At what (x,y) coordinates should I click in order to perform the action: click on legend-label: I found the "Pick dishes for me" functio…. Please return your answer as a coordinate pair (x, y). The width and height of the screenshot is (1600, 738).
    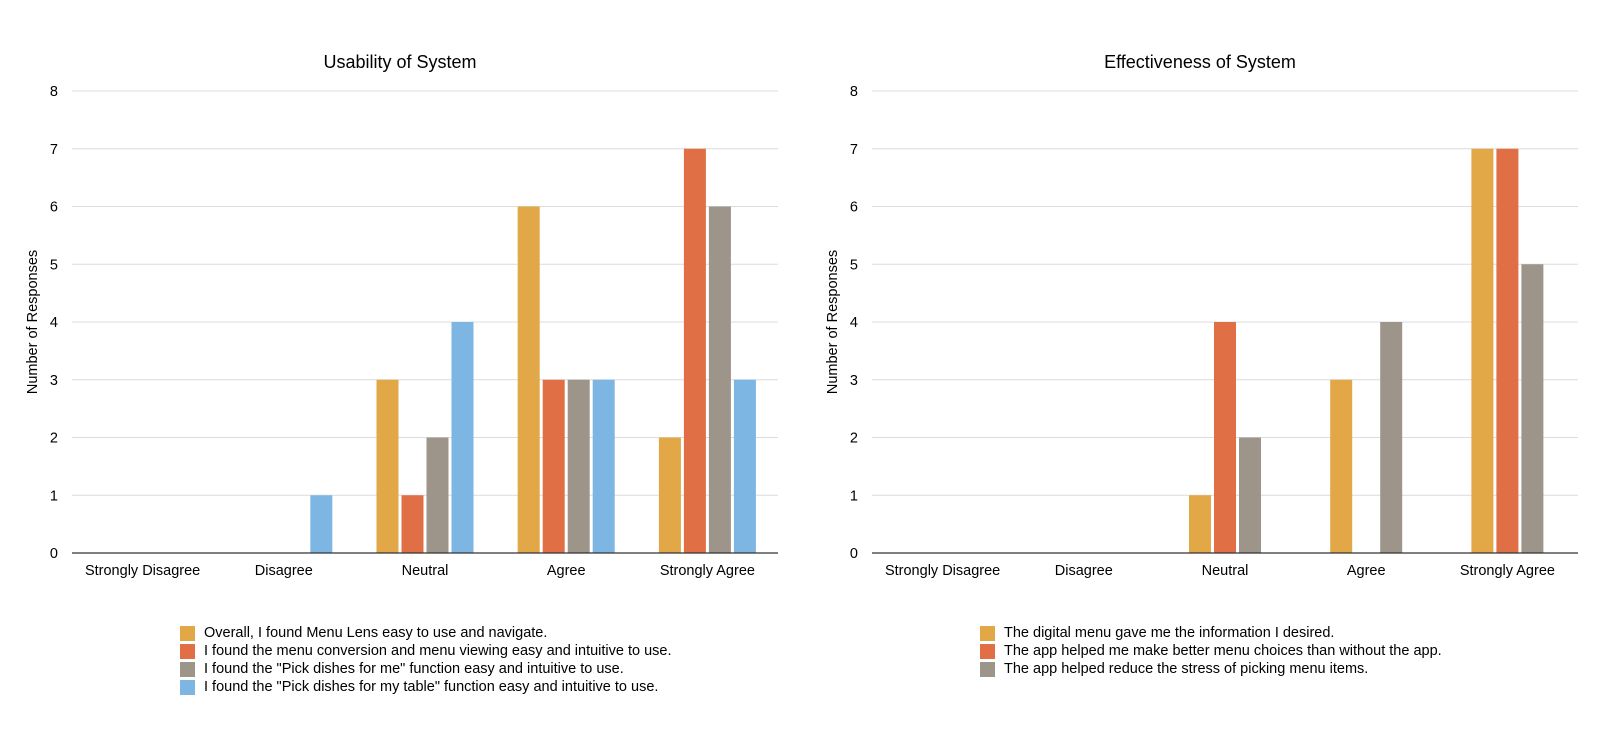
    Looking at the image, I should click on (414, 669).